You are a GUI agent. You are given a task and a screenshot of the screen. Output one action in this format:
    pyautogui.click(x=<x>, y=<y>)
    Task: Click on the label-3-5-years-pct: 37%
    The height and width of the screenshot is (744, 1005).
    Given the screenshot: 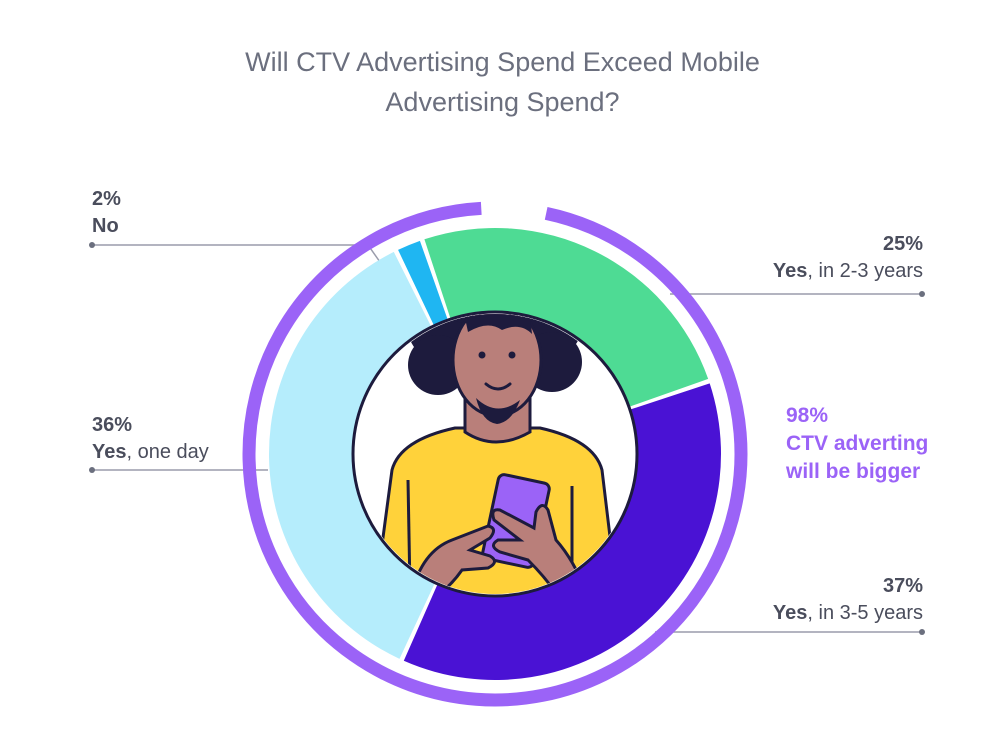 What is the action you would take?
    pyautogui.click(x=902, y=586)
    